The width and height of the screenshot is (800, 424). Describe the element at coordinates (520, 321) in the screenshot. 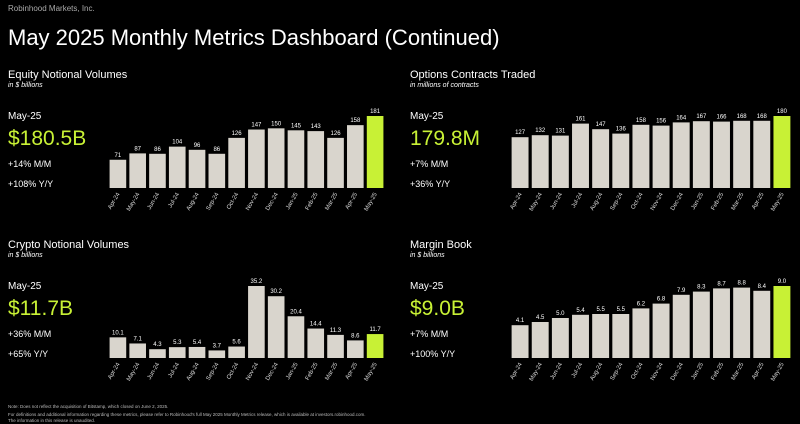

I see `value-label: 4.1` at that location.